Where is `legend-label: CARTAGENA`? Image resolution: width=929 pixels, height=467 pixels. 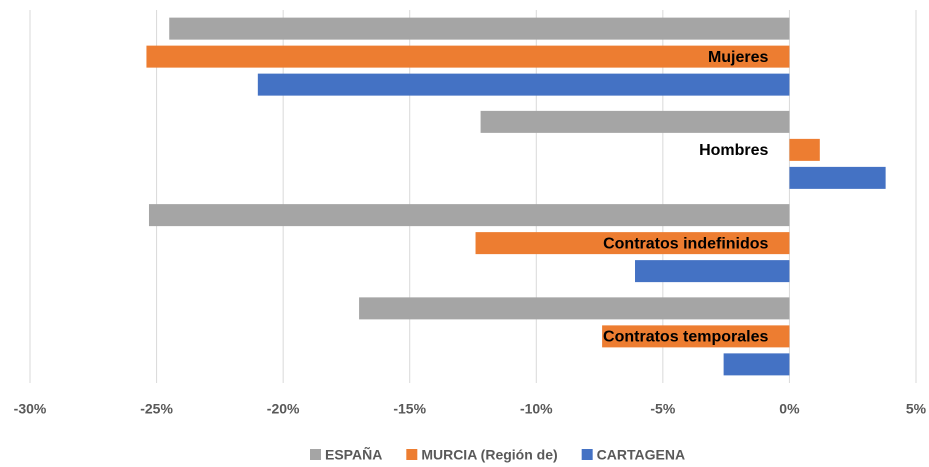
legend-label: CARTAGENA is located at coordinates (641, 455).